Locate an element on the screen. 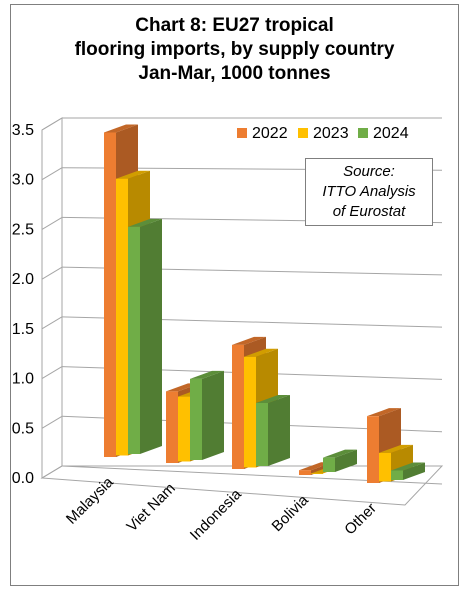 The image size is (471, 594). y-tick-label: 3.5 is located at coordinates (23, 130).